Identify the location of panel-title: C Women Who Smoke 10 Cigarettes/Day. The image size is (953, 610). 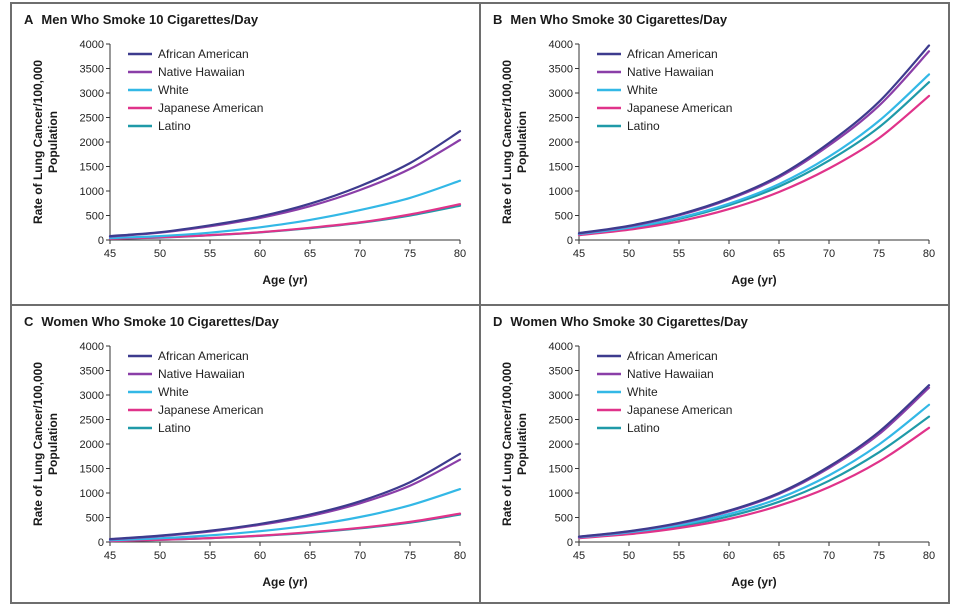
(152, 321).